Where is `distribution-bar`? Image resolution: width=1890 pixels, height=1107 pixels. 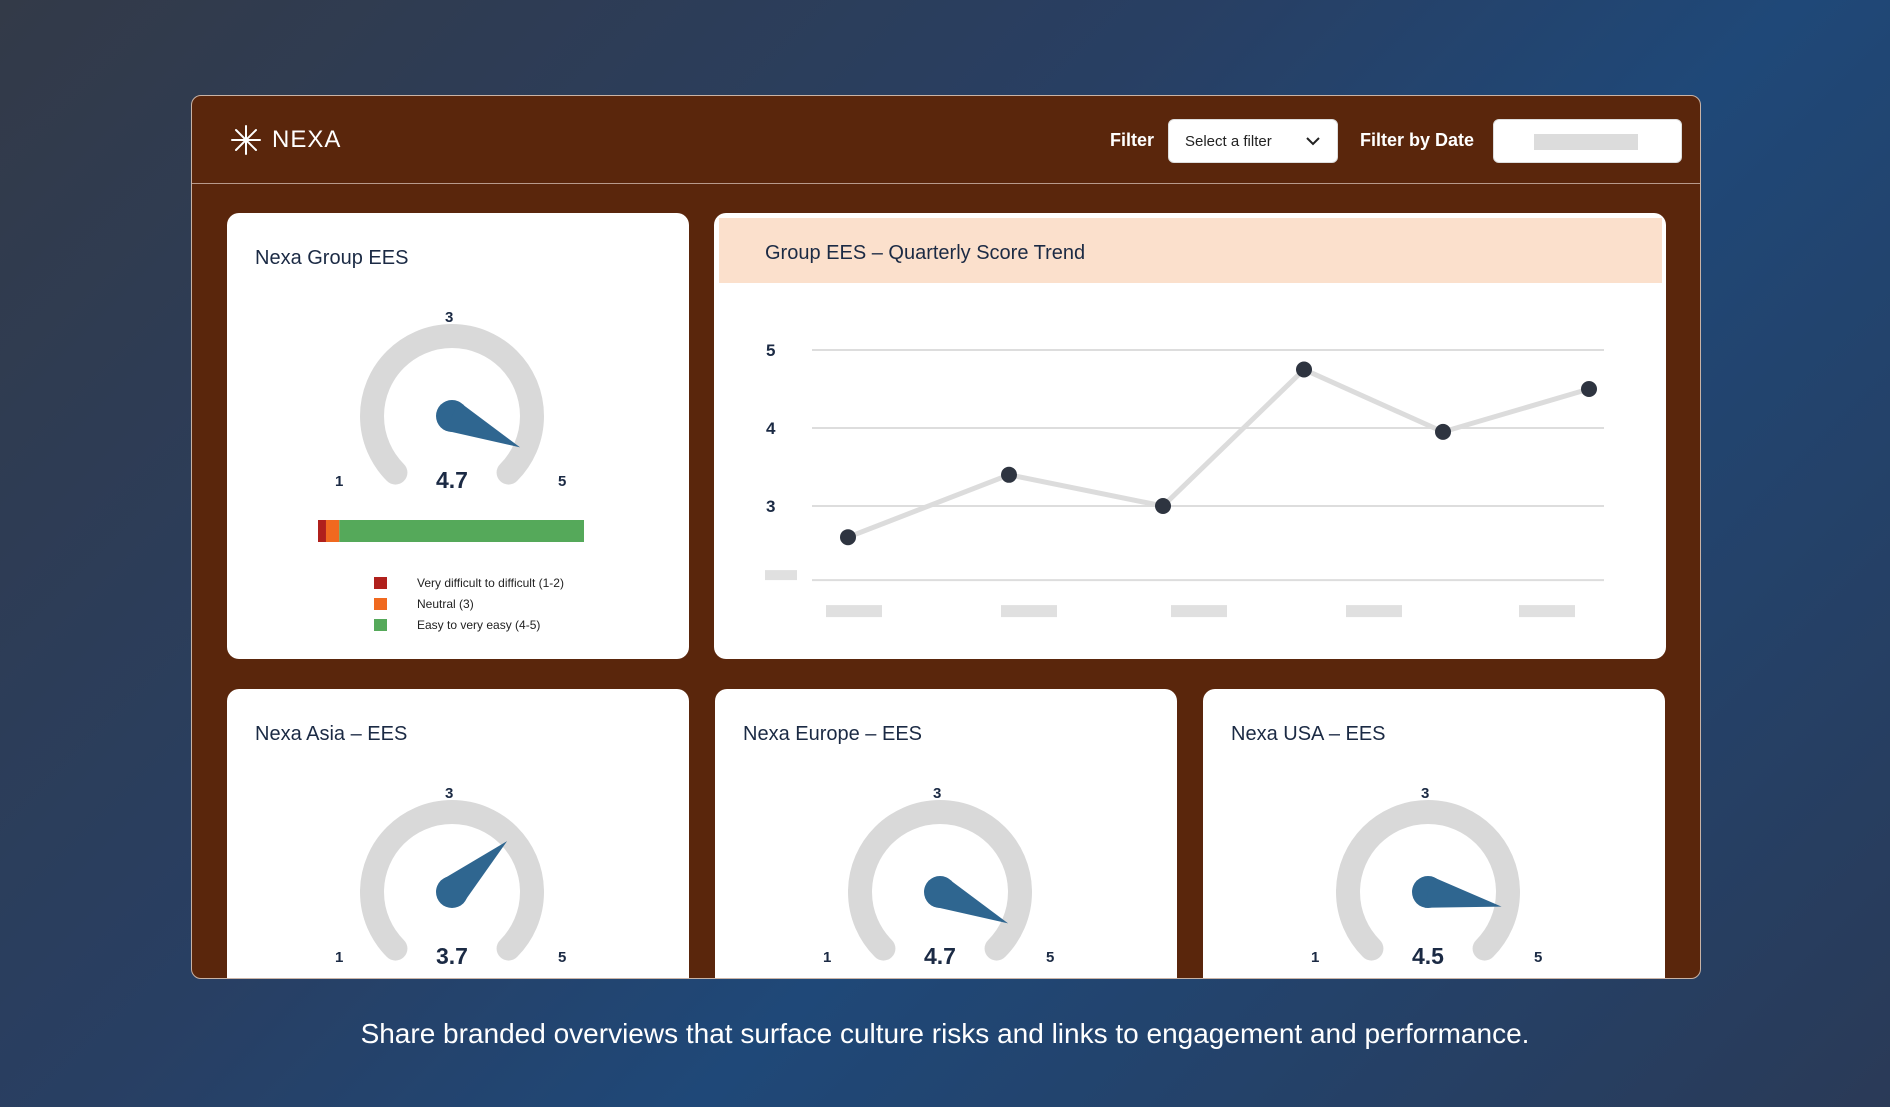 distribution-bar is located at coordinates (451, 531).